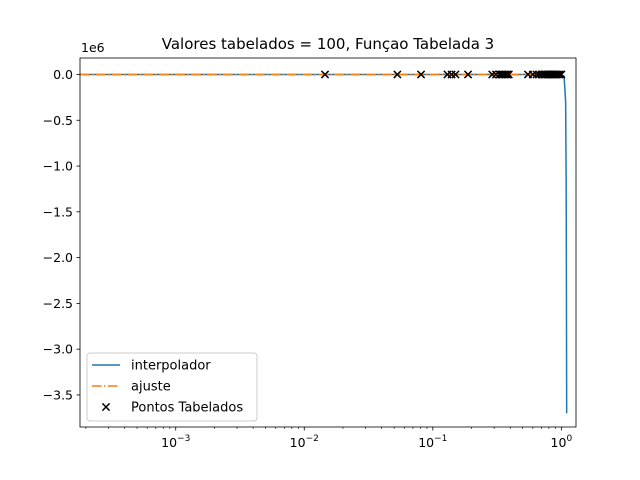 This screenshot has height=480, width=640. What do you see at coordinates (187, 408) in the screenshot?
I see `legend-label: Pontos Tabelados` at bounding box center [187, 408].